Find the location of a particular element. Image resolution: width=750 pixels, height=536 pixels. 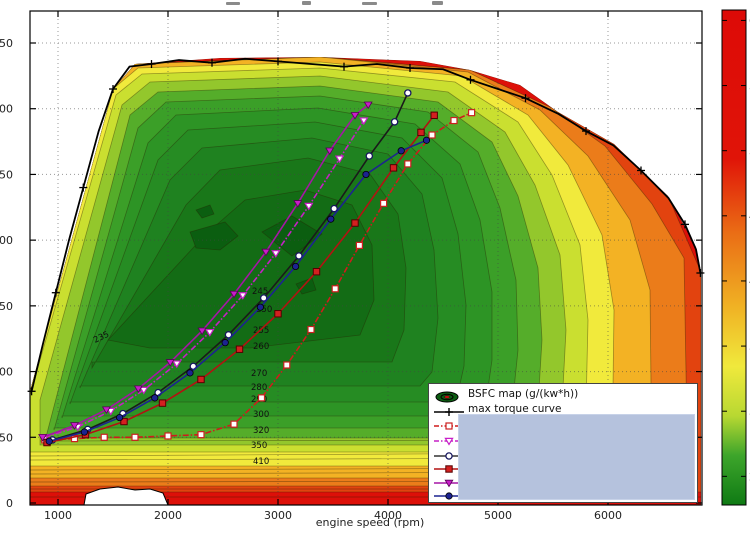

x-tick-label: 5000 is located at coordinates (498, 515).